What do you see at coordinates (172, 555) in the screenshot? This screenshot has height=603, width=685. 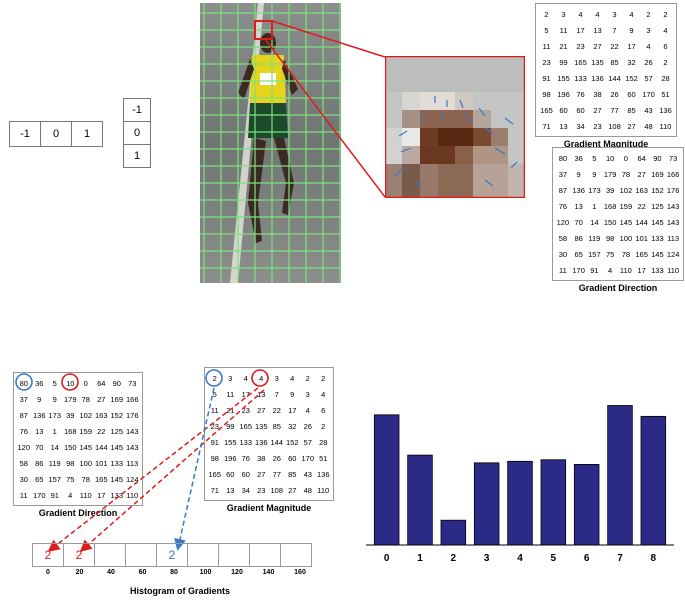 I see `histogram-bin: 2` at bounding box center [172, 555].